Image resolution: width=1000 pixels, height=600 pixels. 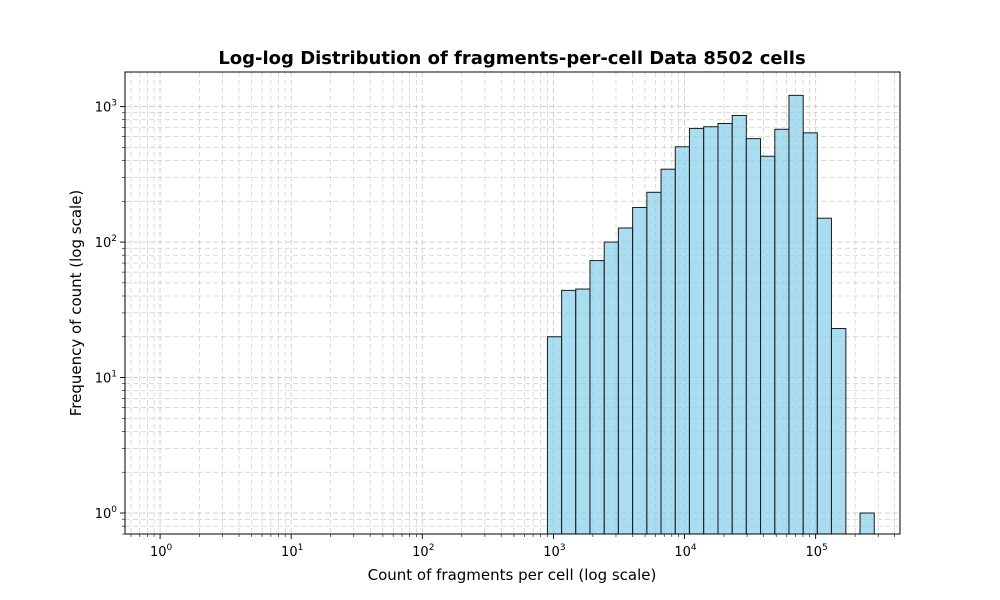 I want to click on x-tick-label: 10³, so click(x=554, y=551).